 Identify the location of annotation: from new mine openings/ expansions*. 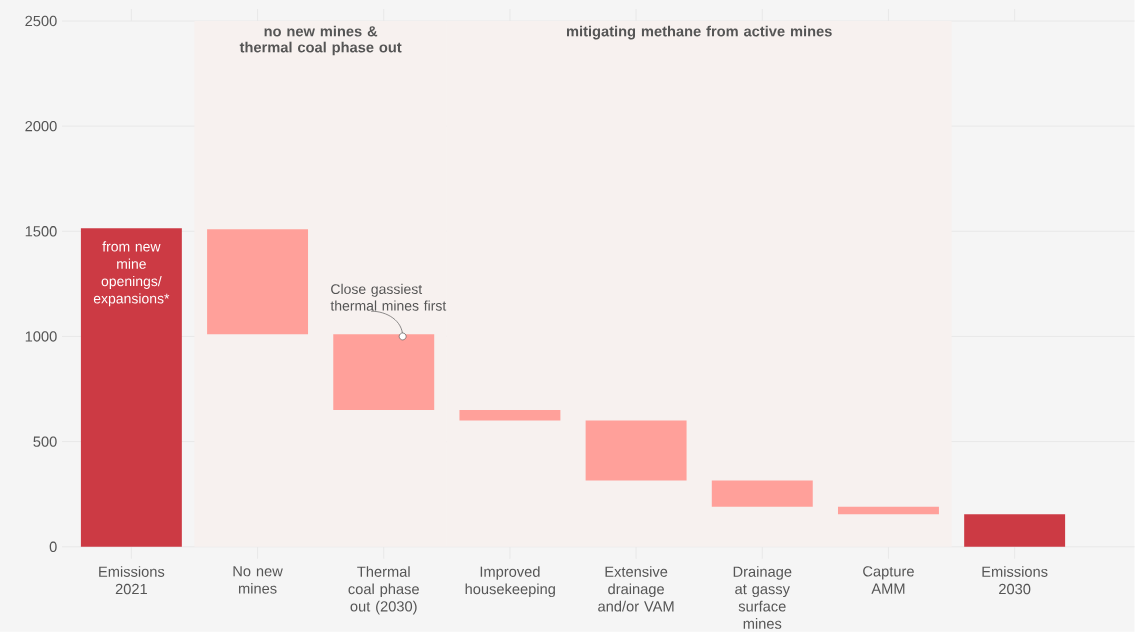
(131, 274).